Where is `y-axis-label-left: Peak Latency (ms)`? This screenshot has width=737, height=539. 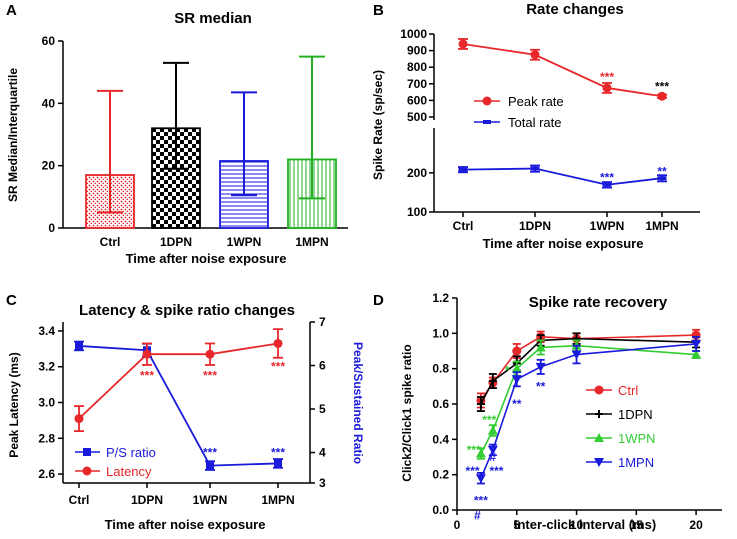 y-axis-label-left: Peak Latency (ms) is located at coordinates (14, 404).